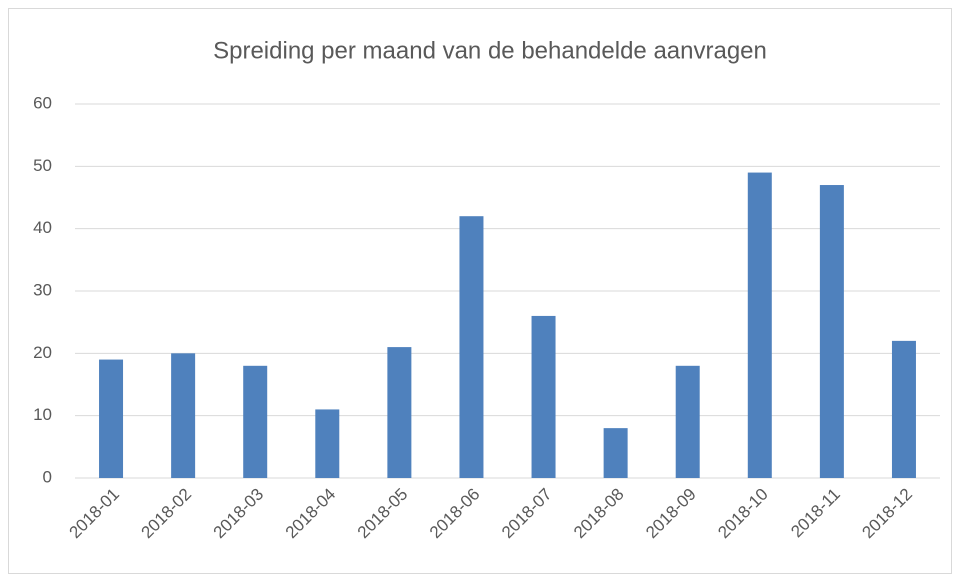  Describe the element at coordinates (42, 165) in the screenshot. I see `y-tick-label: 50` at that location.